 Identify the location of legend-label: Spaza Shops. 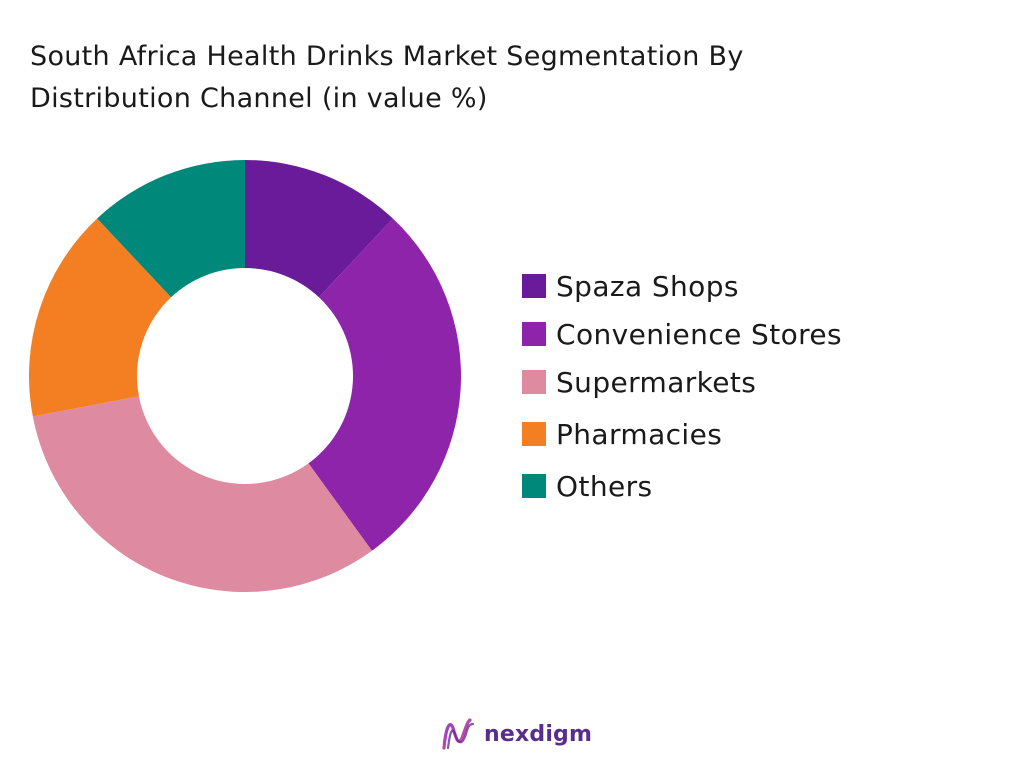
(647, 286).